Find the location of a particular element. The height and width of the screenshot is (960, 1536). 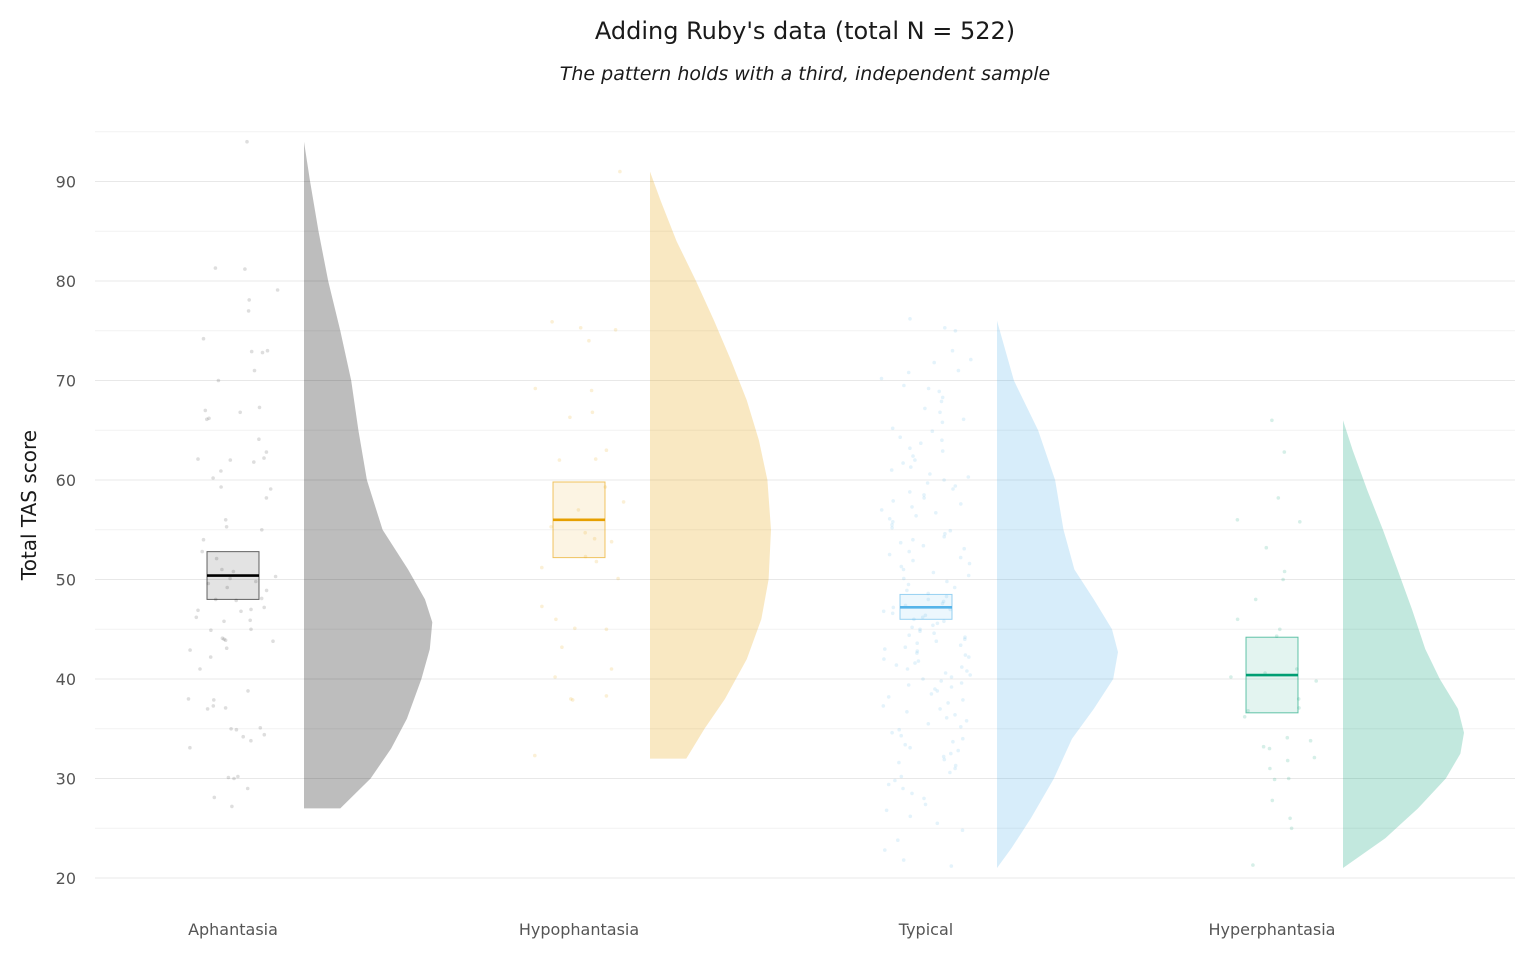

x-tick-label: Hyperphantasia is located at coordinates (1272, 929).